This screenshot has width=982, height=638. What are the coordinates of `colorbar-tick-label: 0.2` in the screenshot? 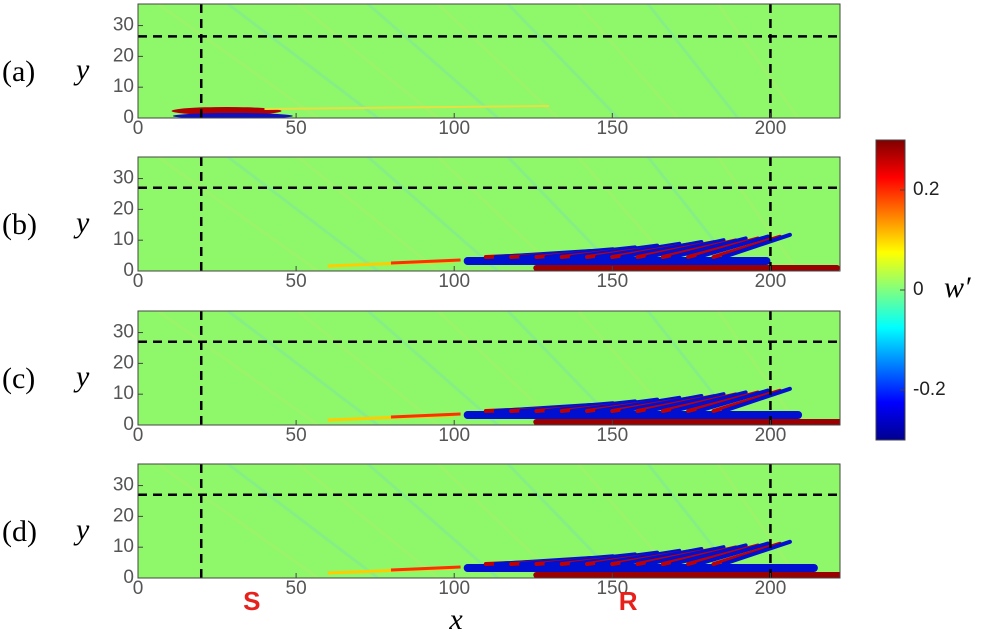 It's located at (926, 189).